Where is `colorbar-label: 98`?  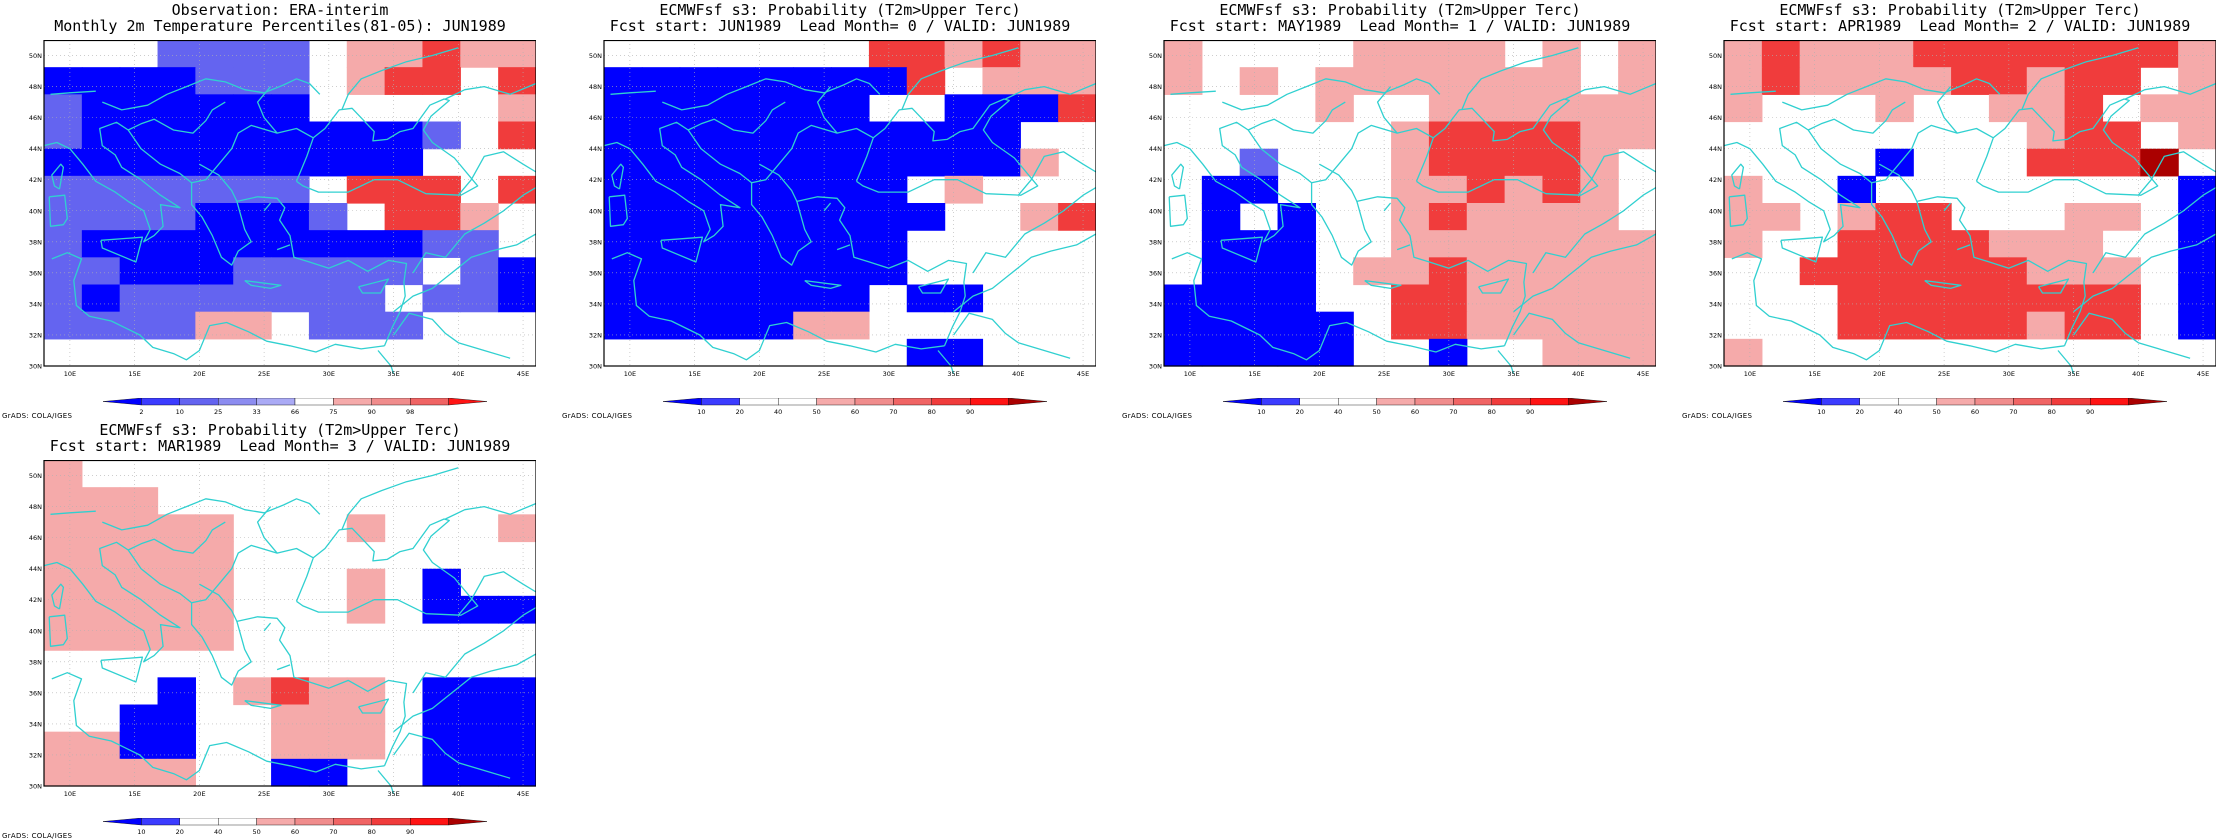 colorbar-label: 98 is located at coordinates (410, 412).